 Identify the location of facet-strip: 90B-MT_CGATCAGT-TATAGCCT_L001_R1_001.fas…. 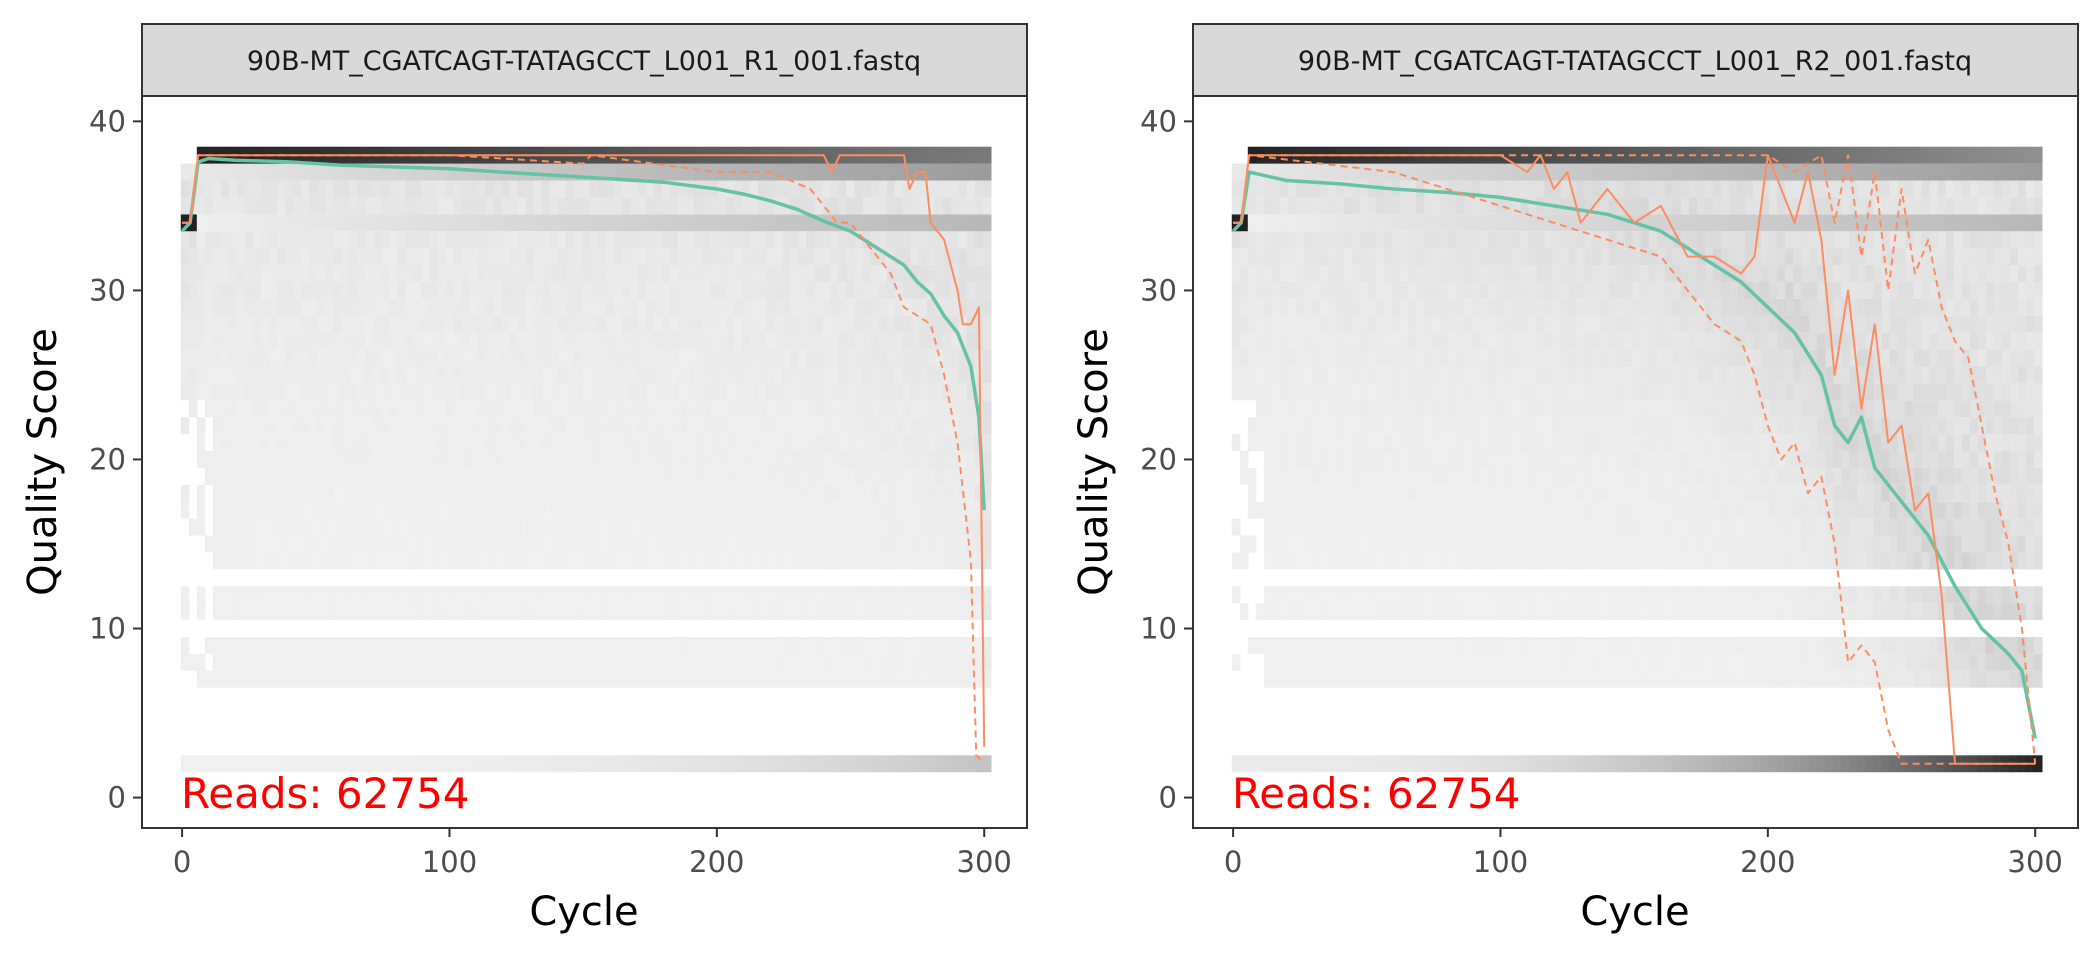
(584, 60).